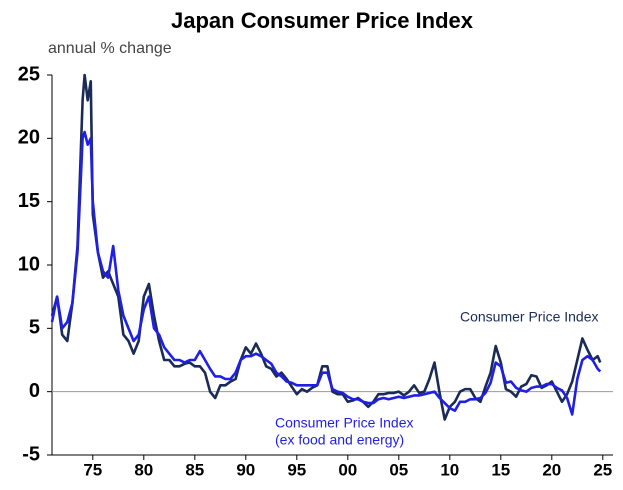 Image resolution: width=623 pixels, height=490 pixels. Describe the element at coordinates (500, 469) in the screenshot. I see `x-tick-label: 15` at that location.